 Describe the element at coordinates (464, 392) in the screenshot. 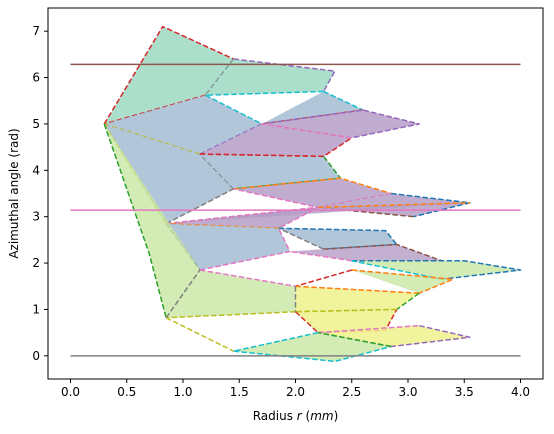

I see `x-tick-label-7: 3.5` at that location.